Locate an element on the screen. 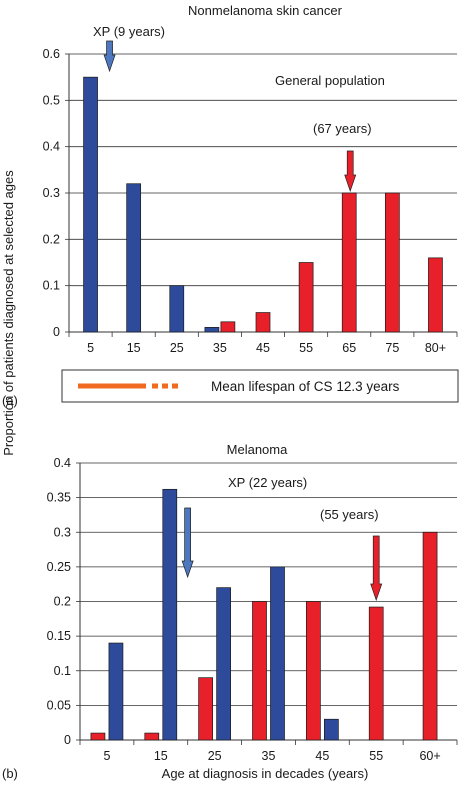 The image size is (464, 786). gp-label-label: General population is located at coordinates (330, 80).